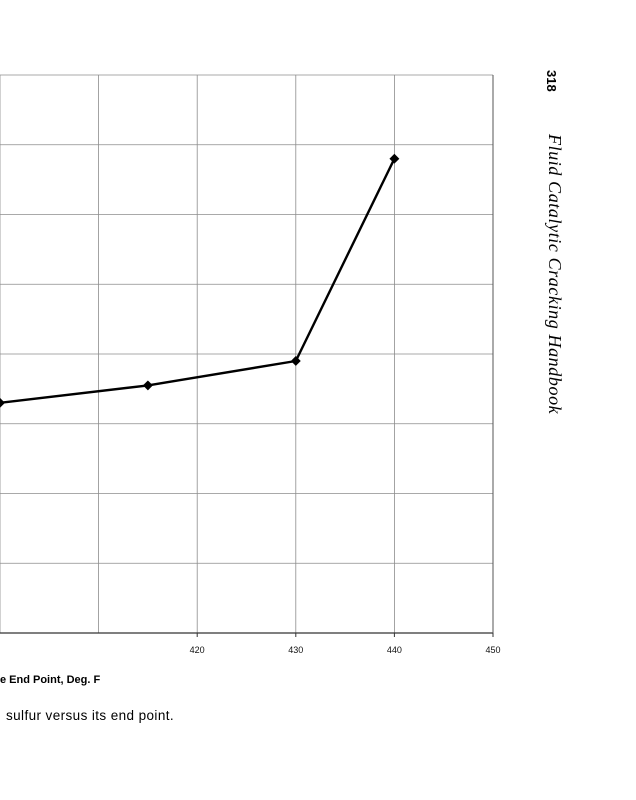 The height and width of the screenshot is (800, 636). What do you see at coordinates (50, 680) in the screenshot?
I see `x-axis-title: e End Point, Deg. F` at bounding box center [50, 680].